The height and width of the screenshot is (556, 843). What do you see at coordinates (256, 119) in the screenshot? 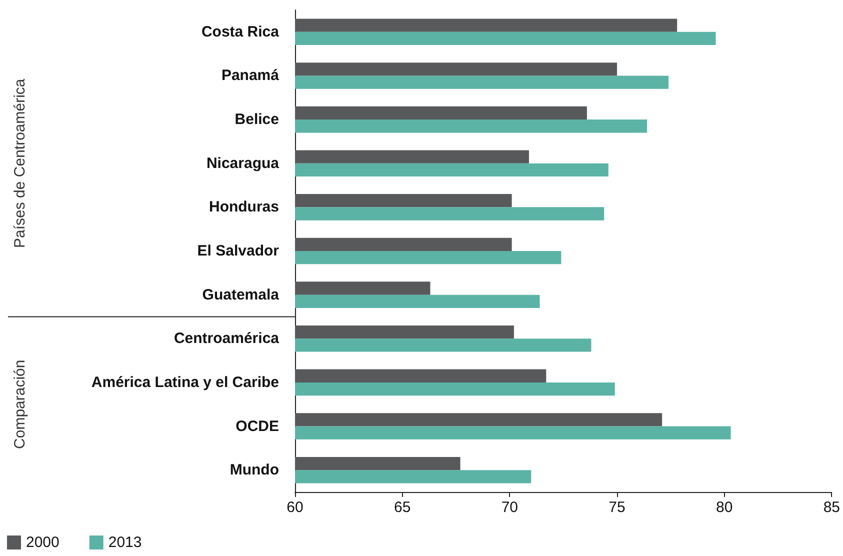
I see `y-tick-label: Belice` at bounding box center [256, 119].